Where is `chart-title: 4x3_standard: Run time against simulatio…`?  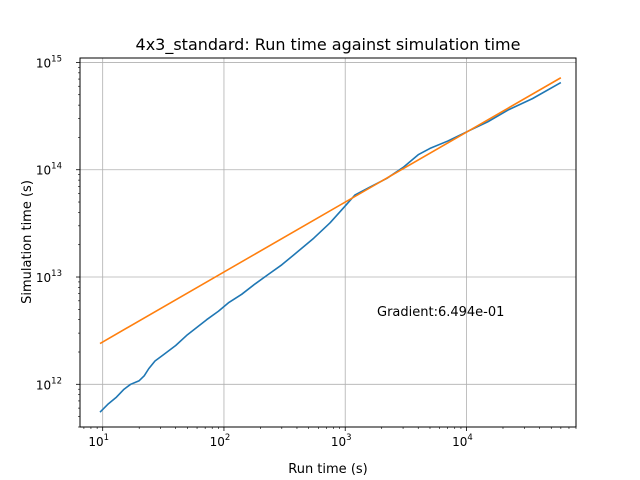
chart-title: 4x3_standard: Run time against simulatio… is located at coordinates (328, 45).